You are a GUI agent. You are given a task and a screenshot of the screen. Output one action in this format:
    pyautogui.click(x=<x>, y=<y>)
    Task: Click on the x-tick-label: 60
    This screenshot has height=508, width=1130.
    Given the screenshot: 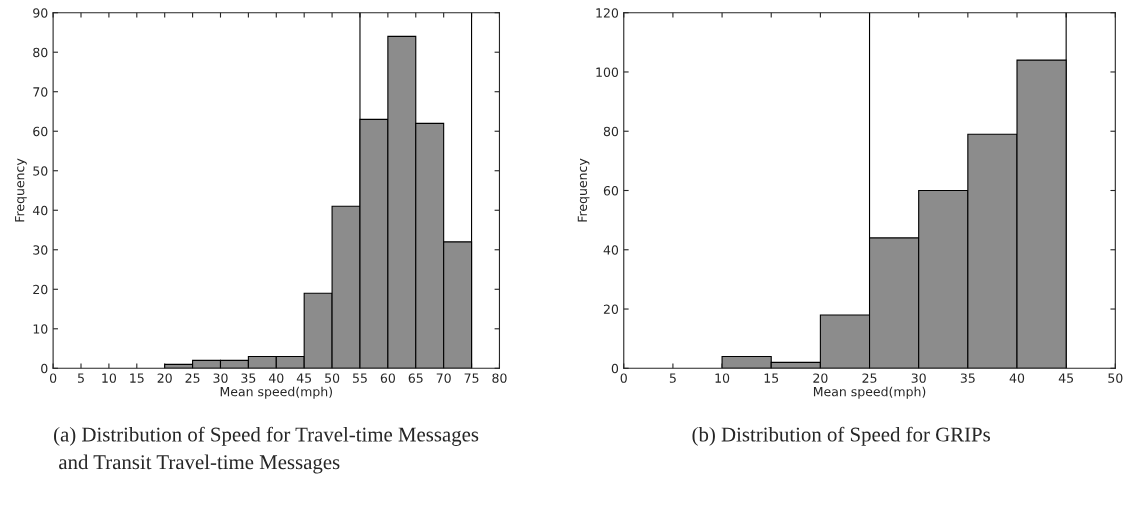 What is the action you would take?
    pyautogui.click(x=387, y=378)
    